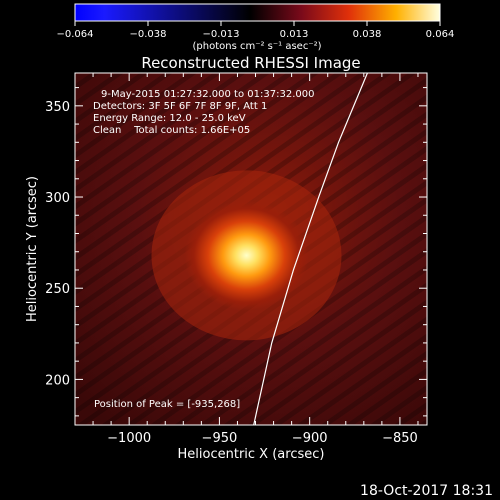 The width and height of the screenshot is (500, 500). What do you see at coordinates (57, 107) in the screenshot?
I see `y-tick-label: 350` at bounding box center [57, 107].